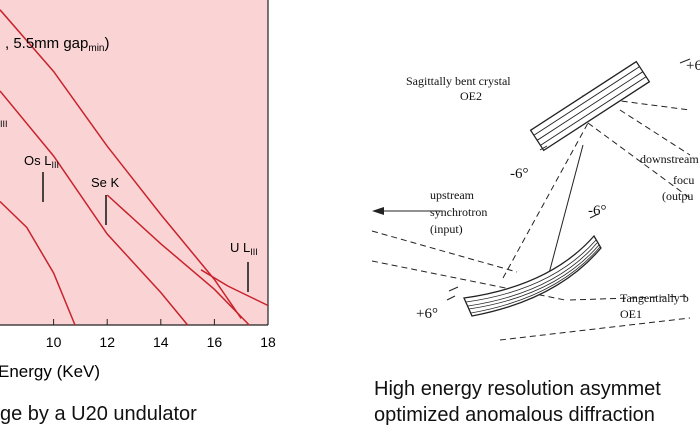 This screenshot has width=700, height=441. What do you see at coordinates (669, 159) in the screenshot?
I see `downstream-label-line1: downstream` at bounding box center [669, 159].